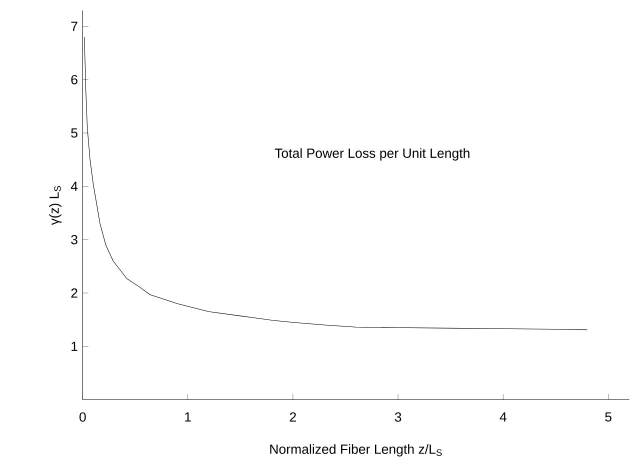 Image resolution: width=636 pixels, height=473 pixels. I want to click on x-axis-title: Normalized Fiber Length z/L$_{S}$, so click(356, 450).